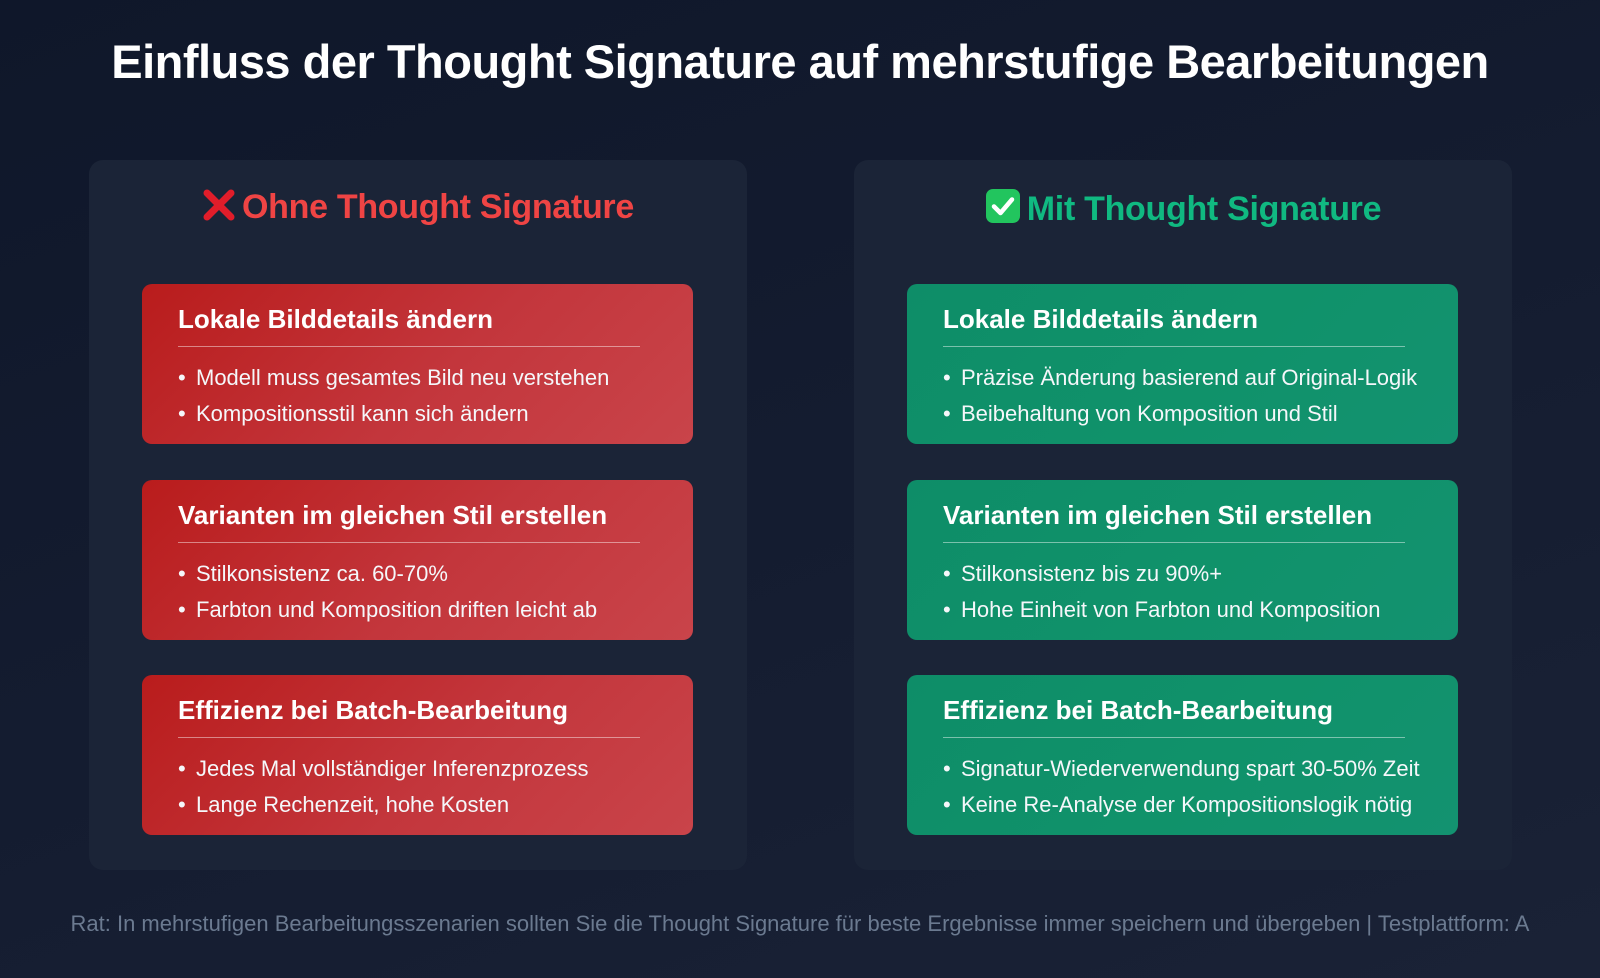 This screenshot has height=978, width=1600. I want to click on check-mark-button-icon, so click(1003, 210).